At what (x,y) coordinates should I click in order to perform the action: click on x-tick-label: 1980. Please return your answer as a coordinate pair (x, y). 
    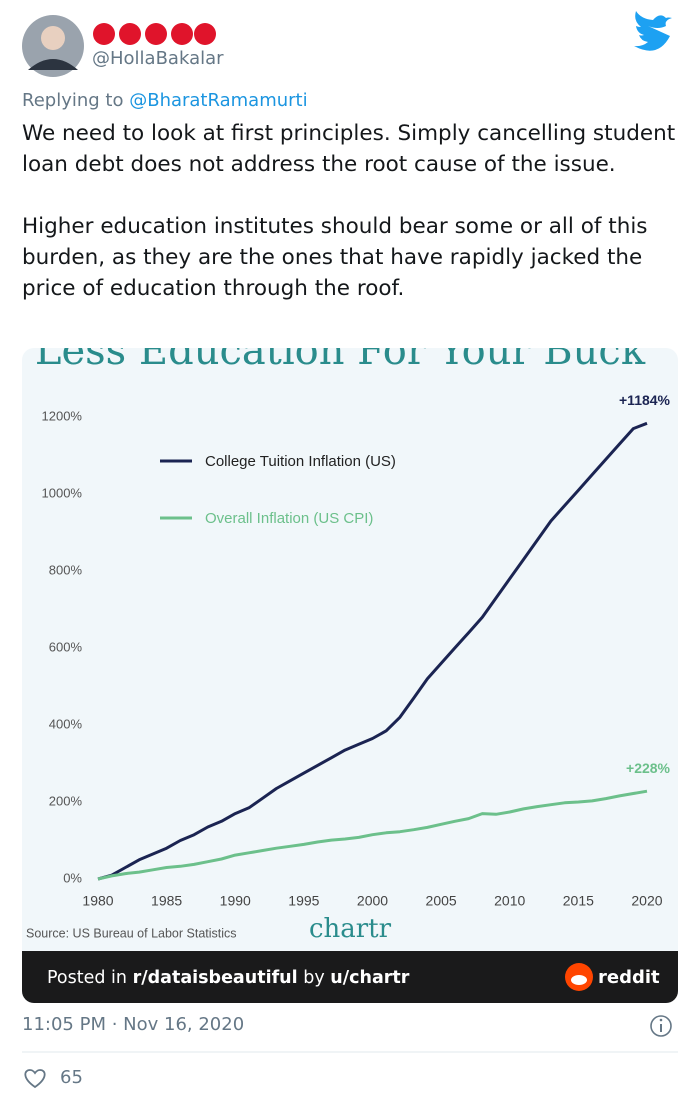
    Looking at the image, I should click on (97, 901).